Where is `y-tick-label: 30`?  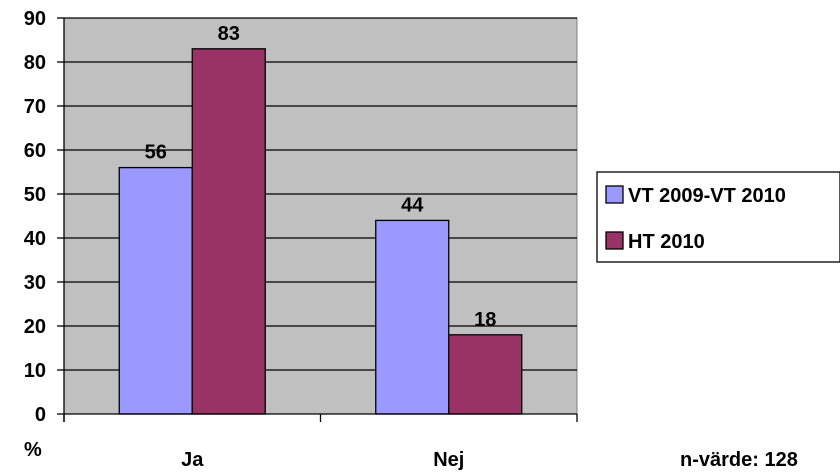
y-tick-label: 30 is located at coordinates (35, 283).